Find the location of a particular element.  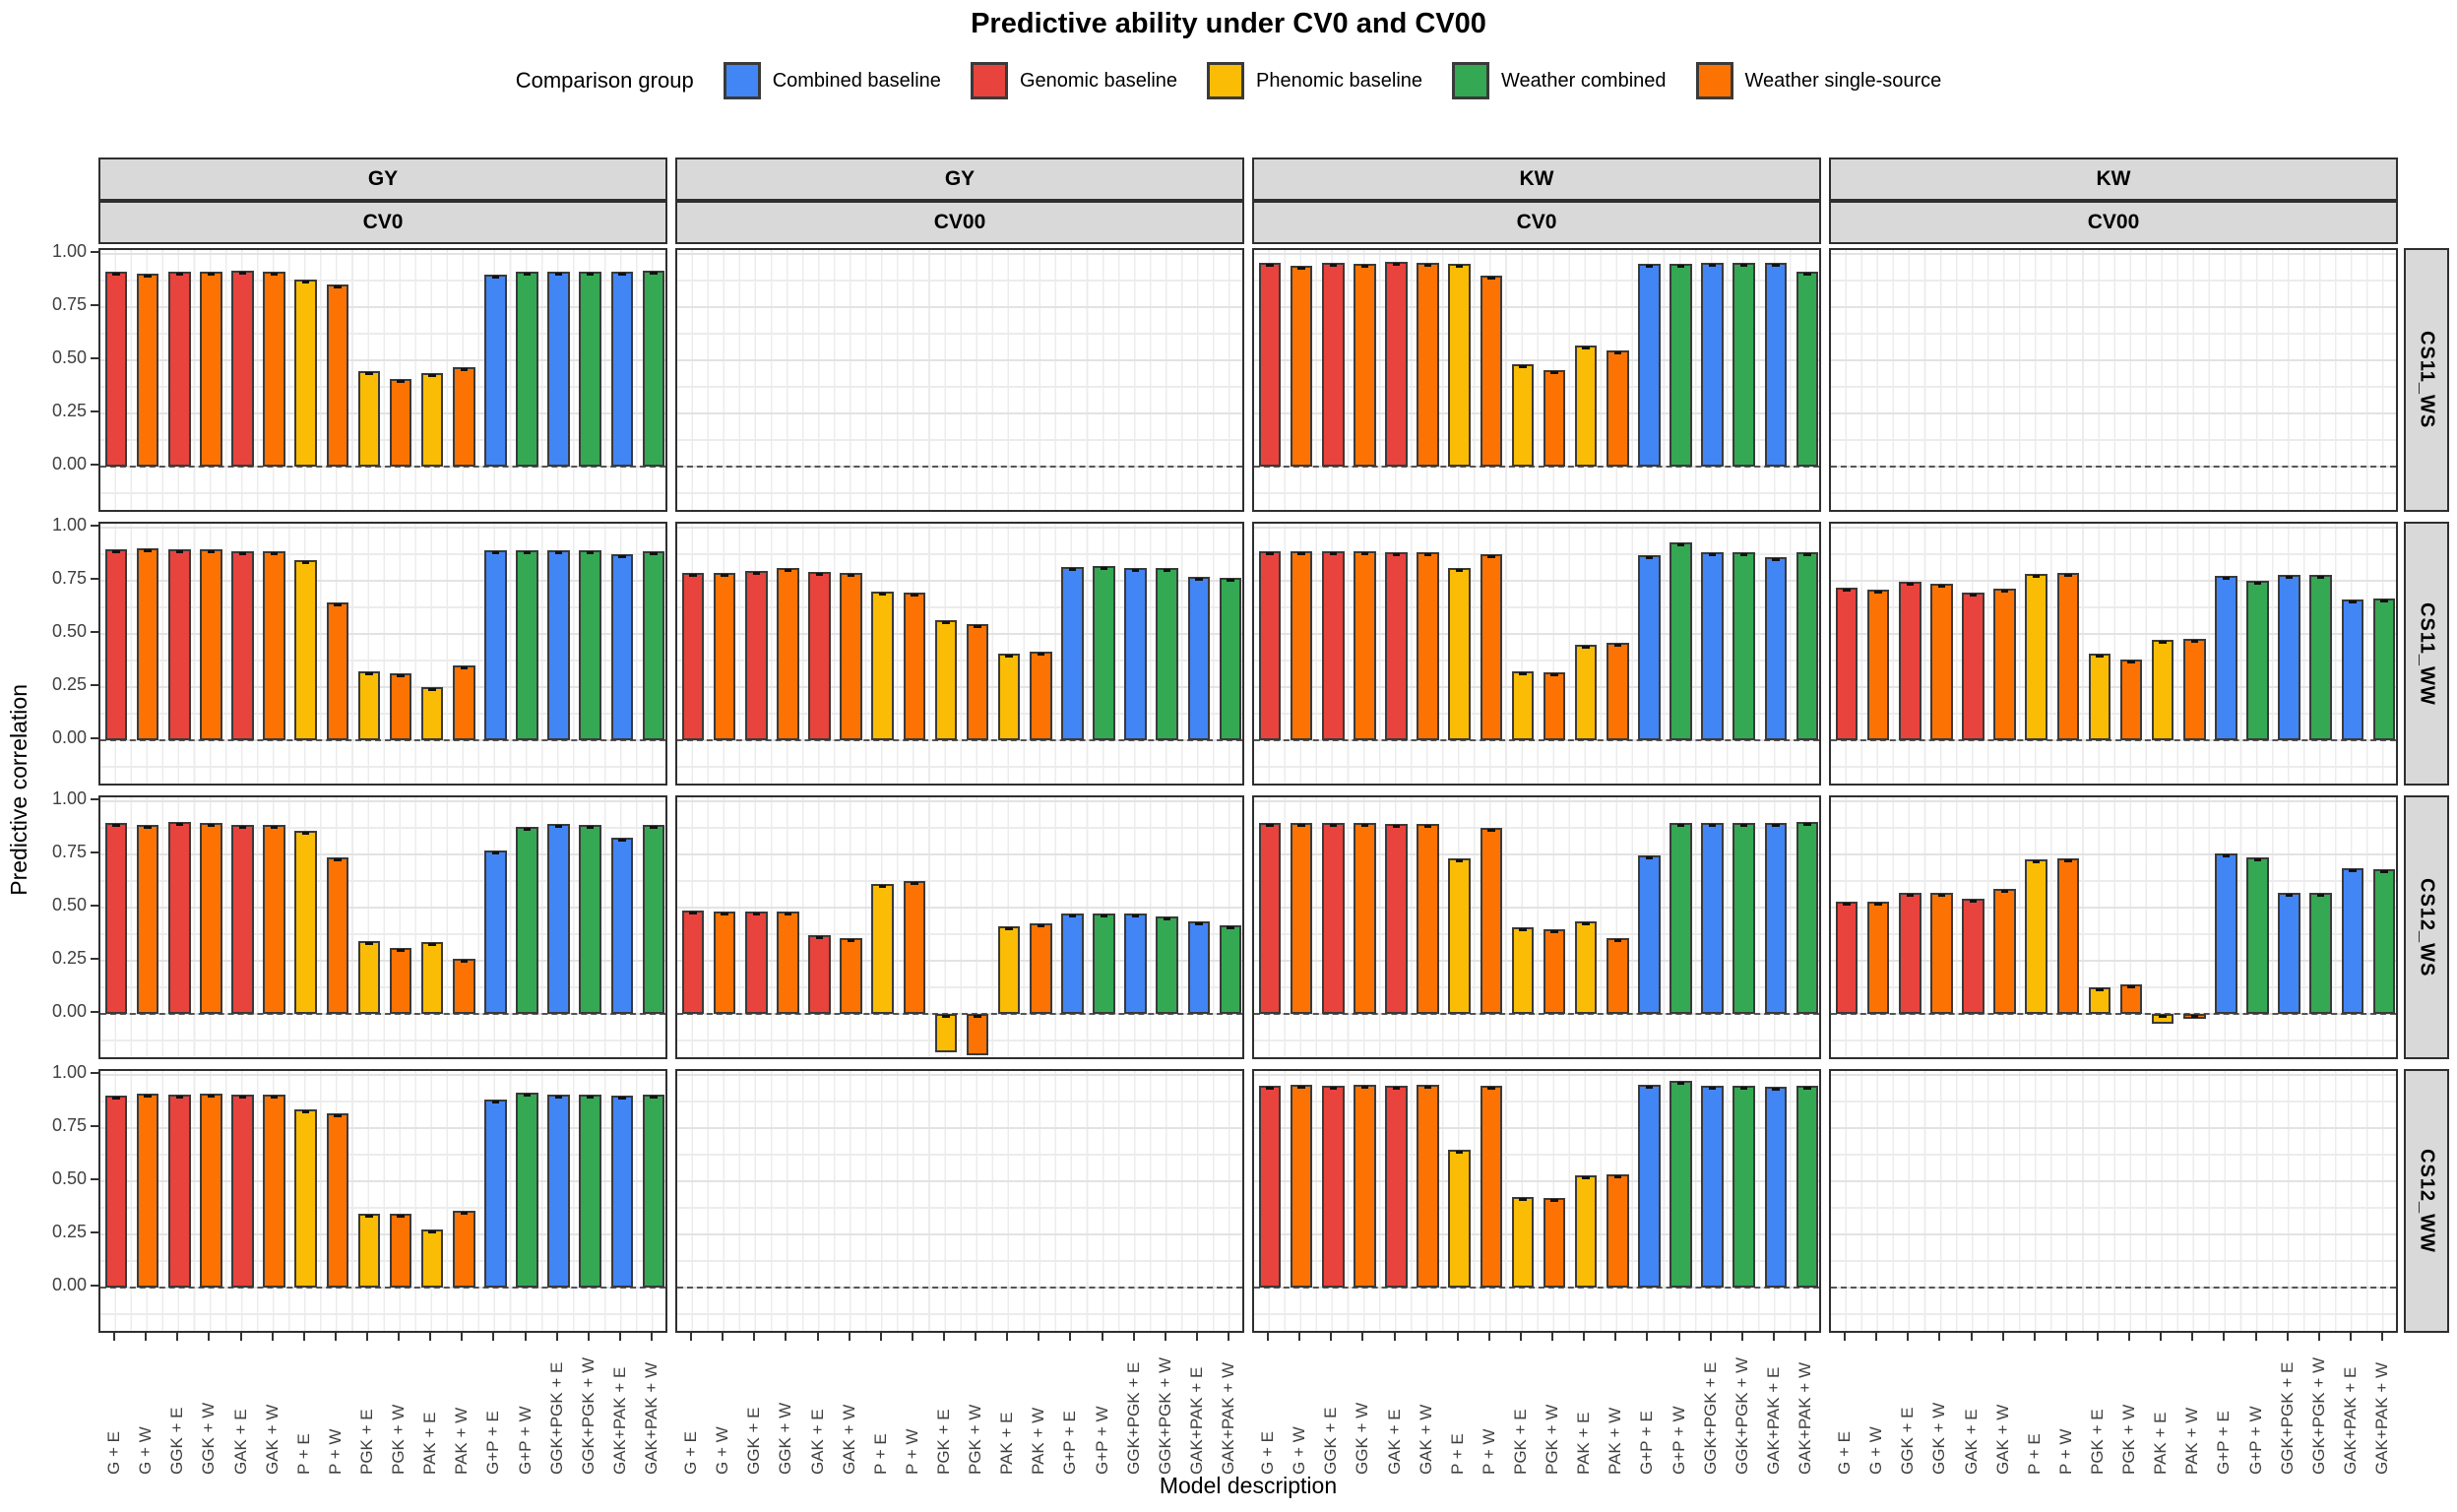

legend-swatch-weather_single is located at coordinates (1714, 80).